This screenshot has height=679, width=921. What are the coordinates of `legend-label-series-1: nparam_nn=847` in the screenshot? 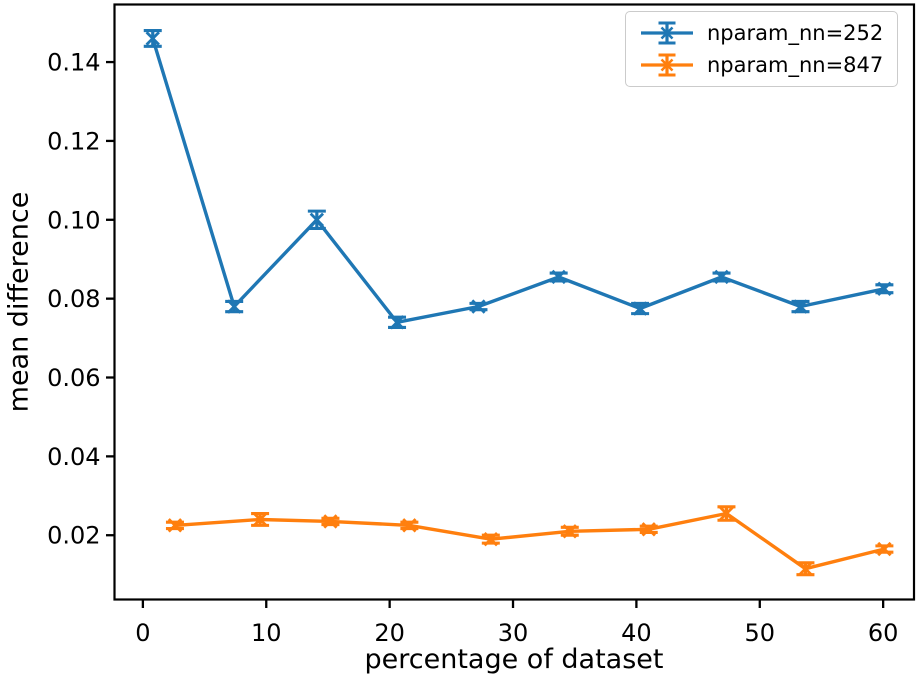 It's located at (795, 65).